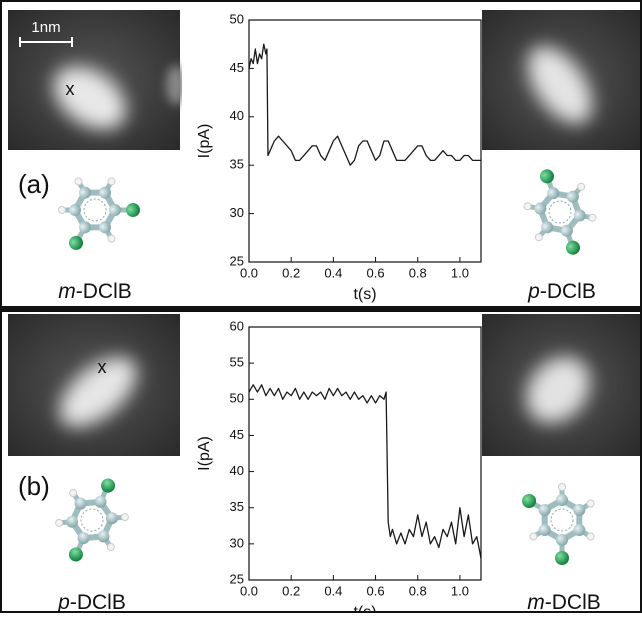  I want to click on panel-divider, so click(321, 309).